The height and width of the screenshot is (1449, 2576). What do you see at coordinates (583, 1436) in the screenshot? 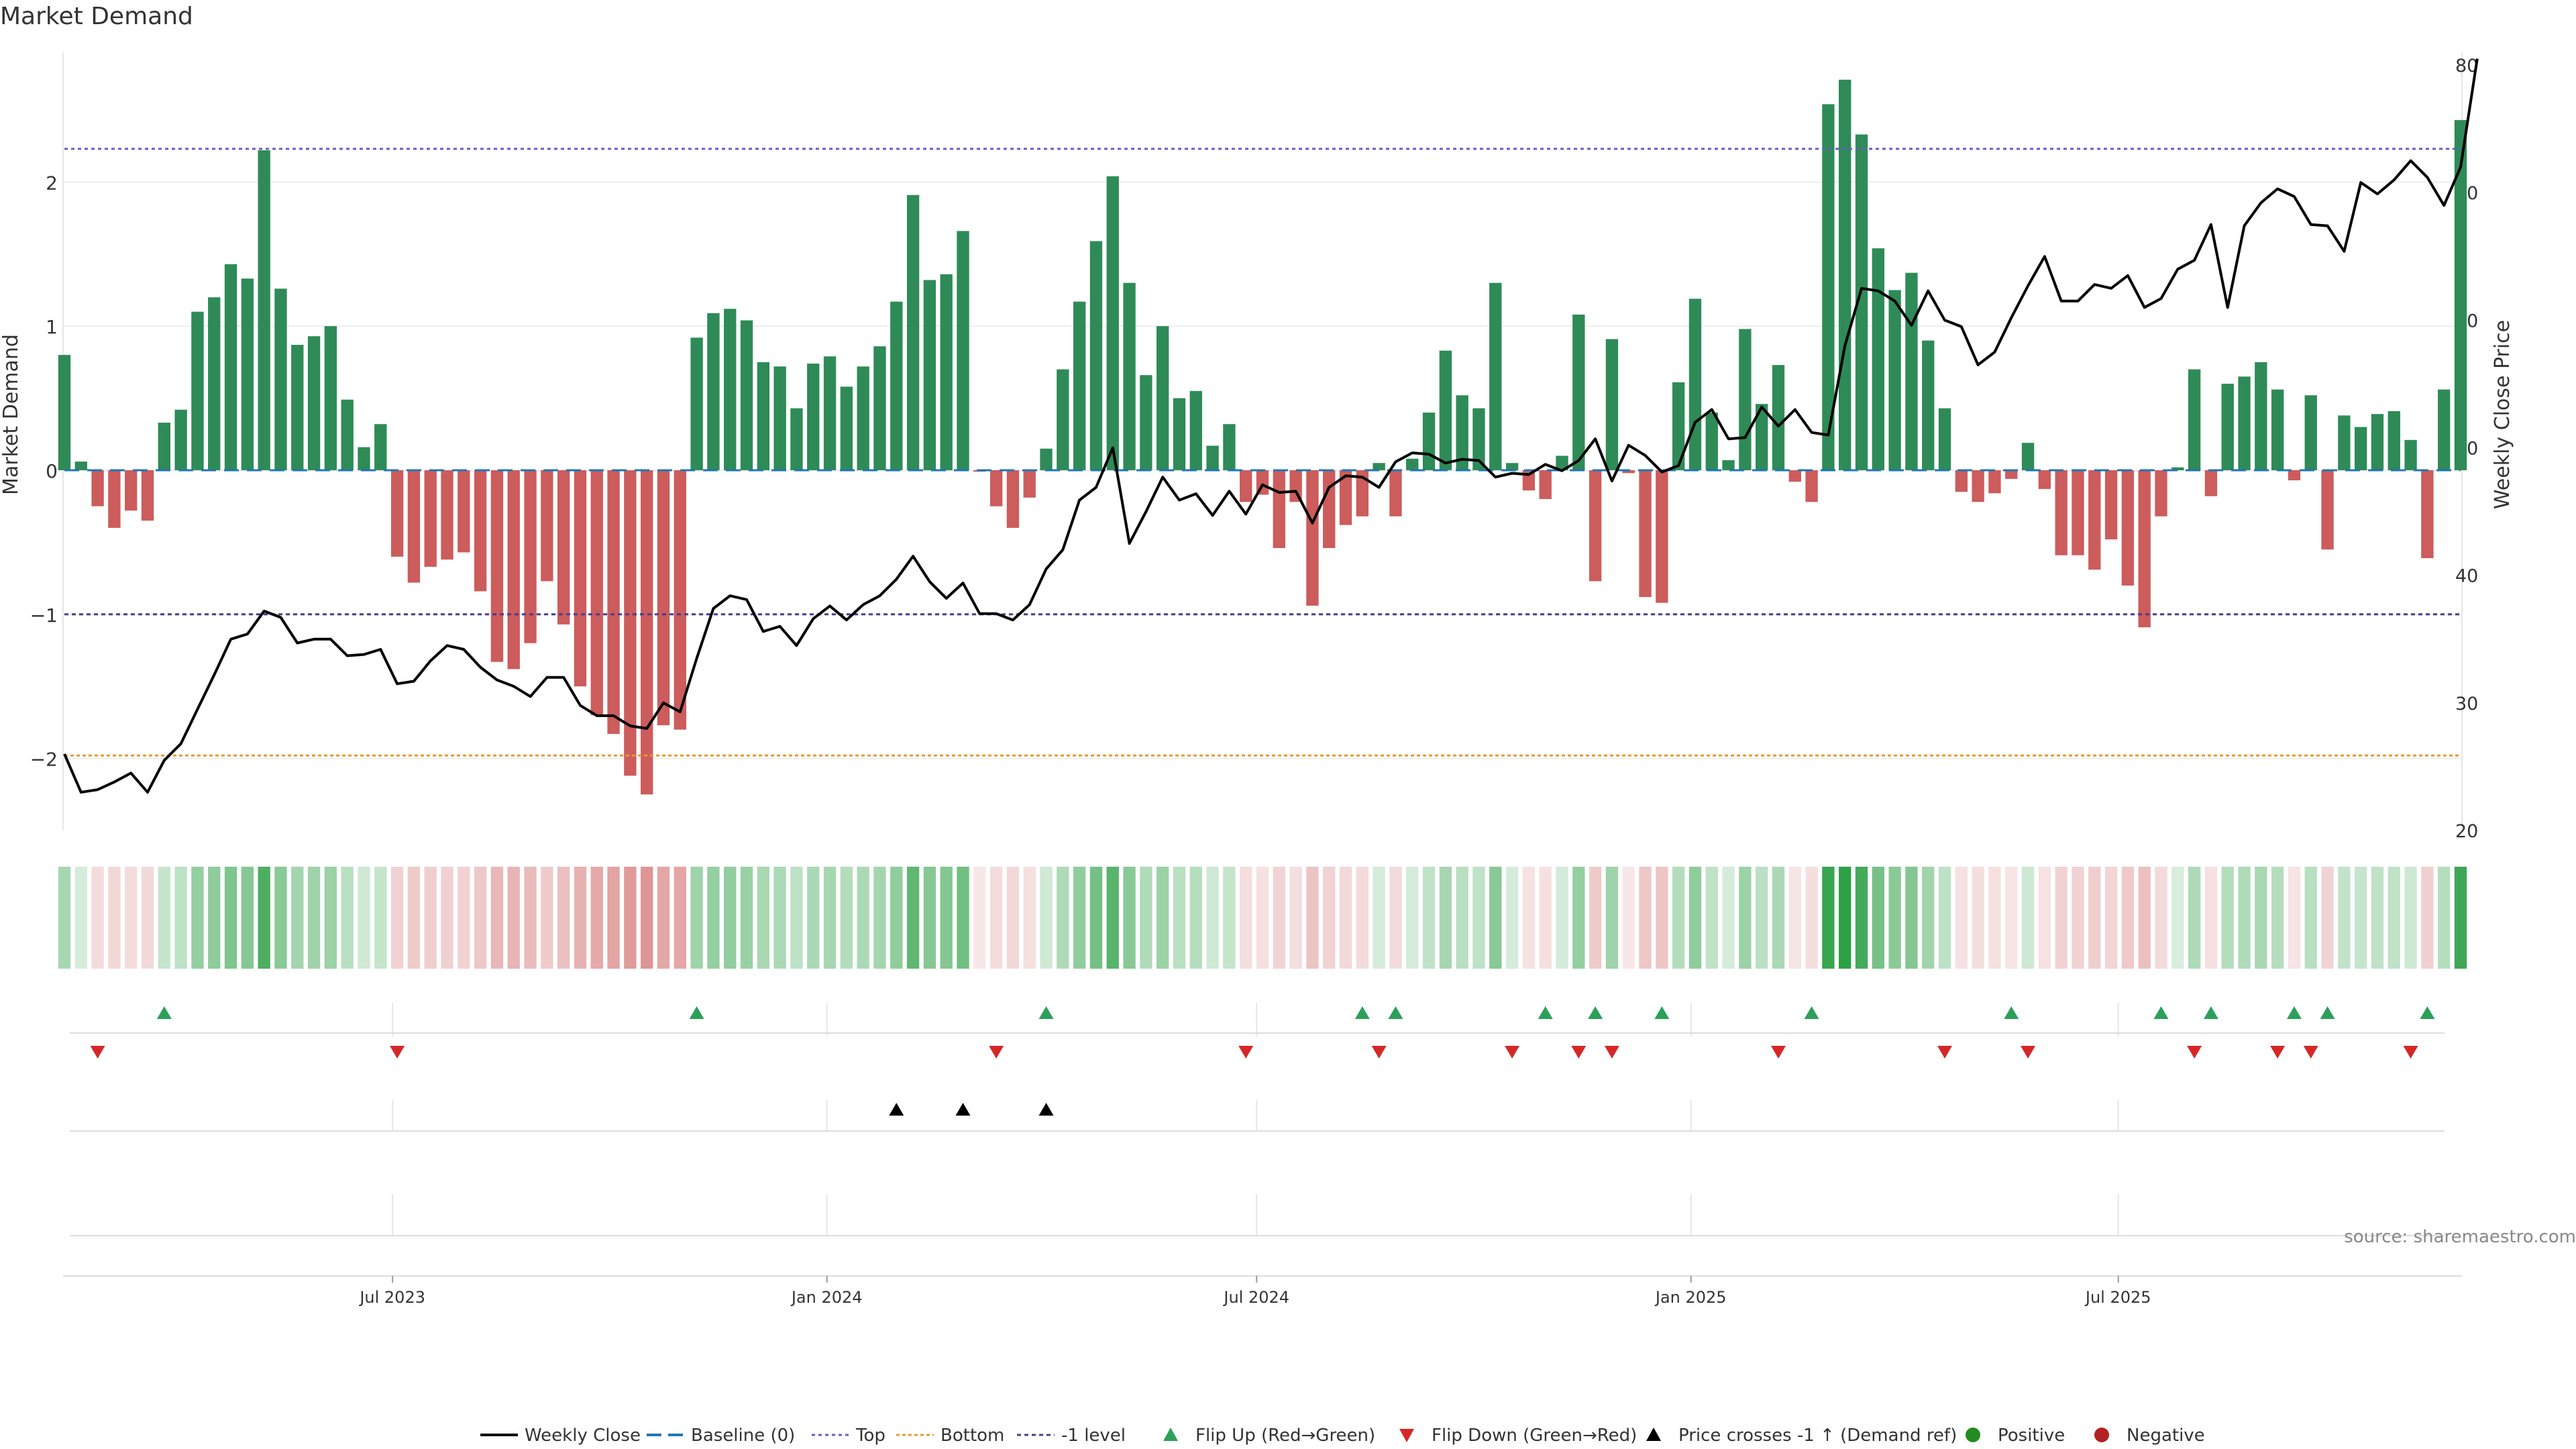
I see `legend-label: Weekly Close` at bounding box center [583, 1436].